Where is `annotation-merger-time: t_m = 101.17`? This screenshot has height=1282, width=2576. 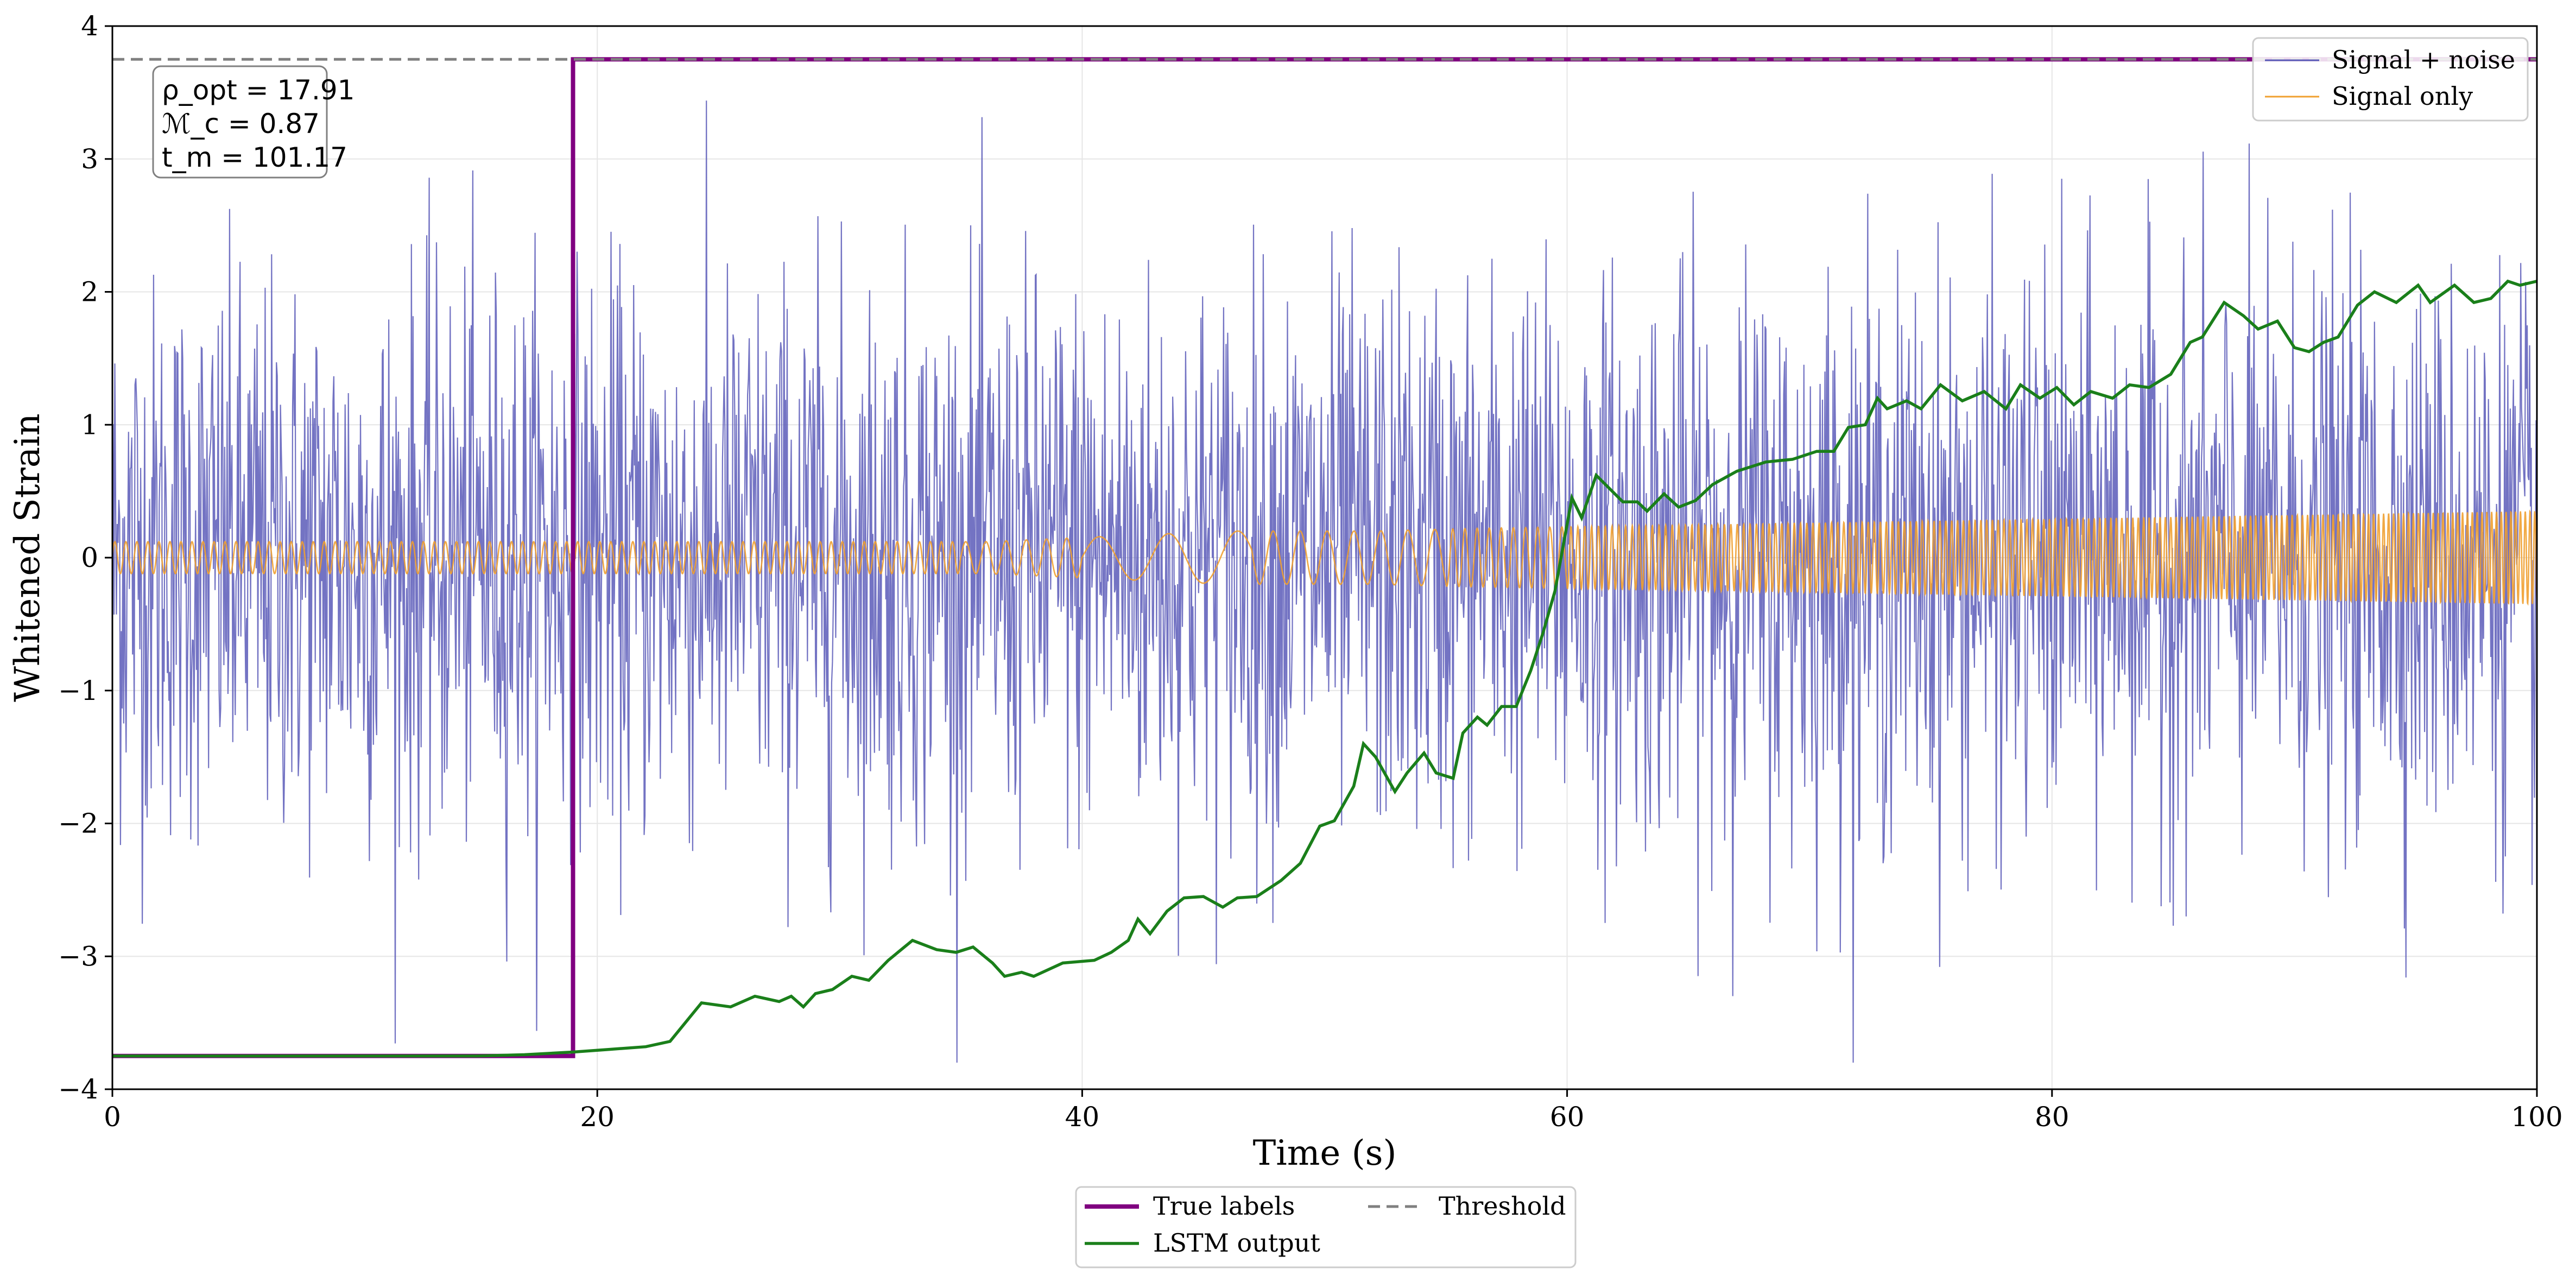
annotation-merger-time: t_m = 101.17 is located at coordinates (254, 157).